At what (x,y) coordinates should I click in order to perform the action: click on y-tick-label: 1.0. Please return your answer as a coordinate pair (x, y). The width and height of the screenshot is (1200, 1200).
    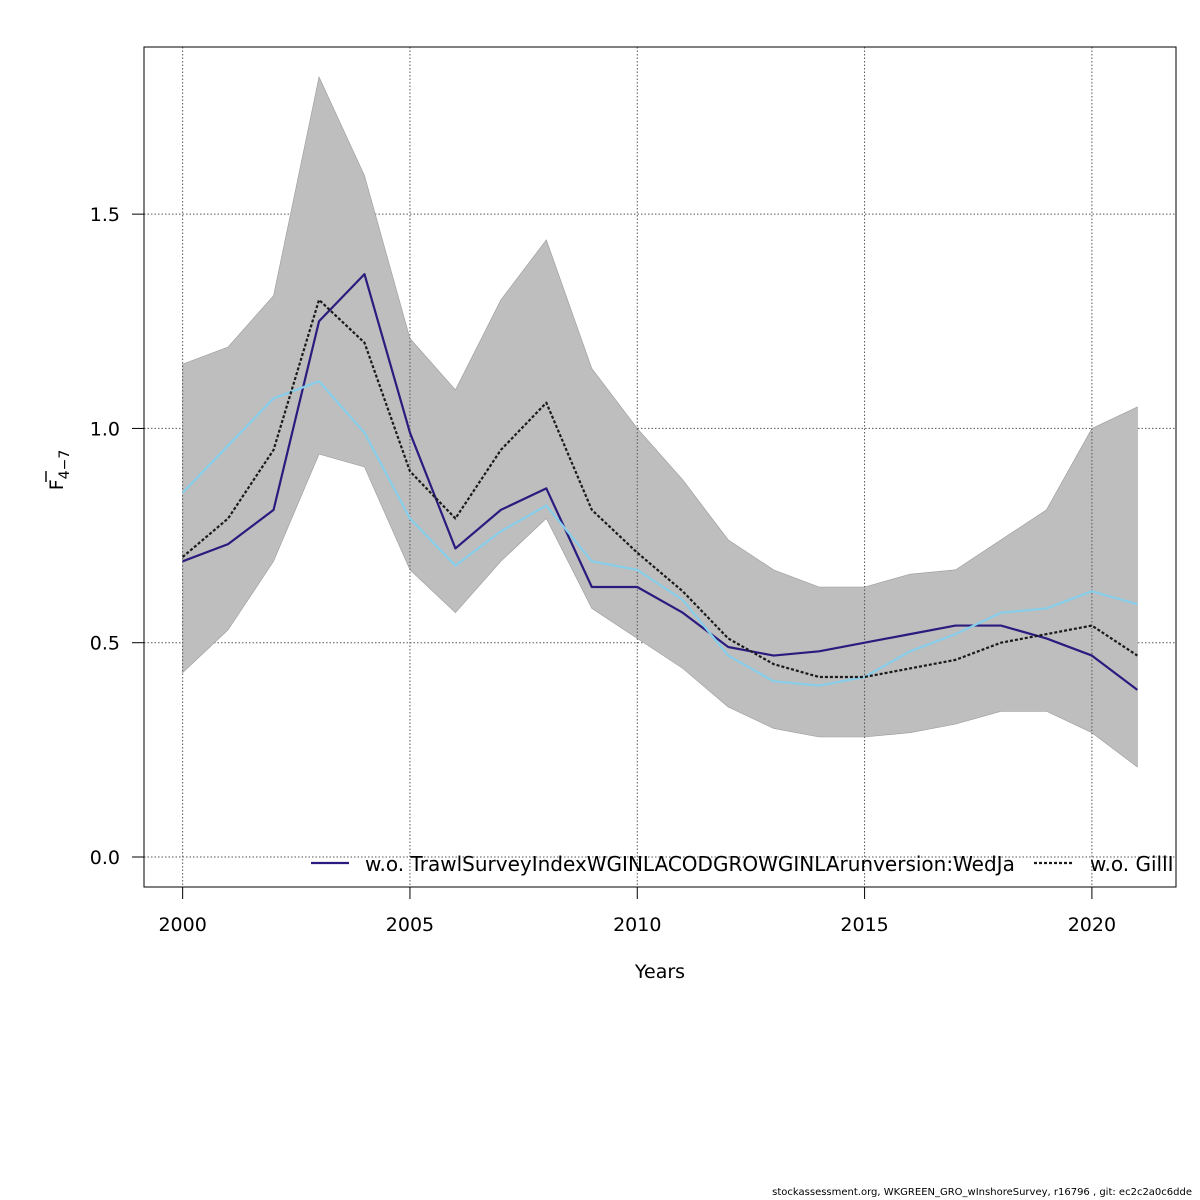
    Looking at the image, I should click on (105, 429).